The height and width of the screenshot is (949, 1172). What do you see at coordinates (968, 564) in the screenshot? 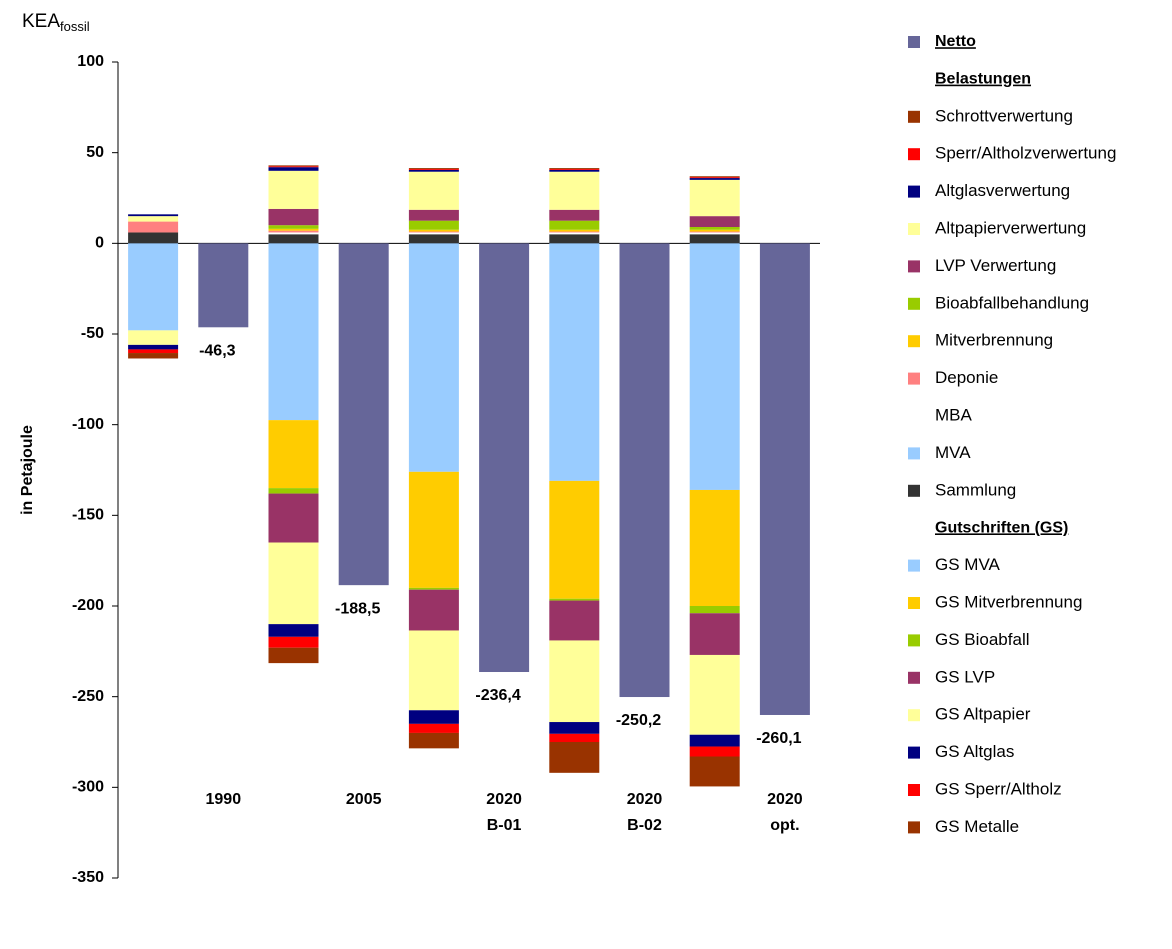
I see `legend-label: GS MVA` at bounding box center [968, 564].